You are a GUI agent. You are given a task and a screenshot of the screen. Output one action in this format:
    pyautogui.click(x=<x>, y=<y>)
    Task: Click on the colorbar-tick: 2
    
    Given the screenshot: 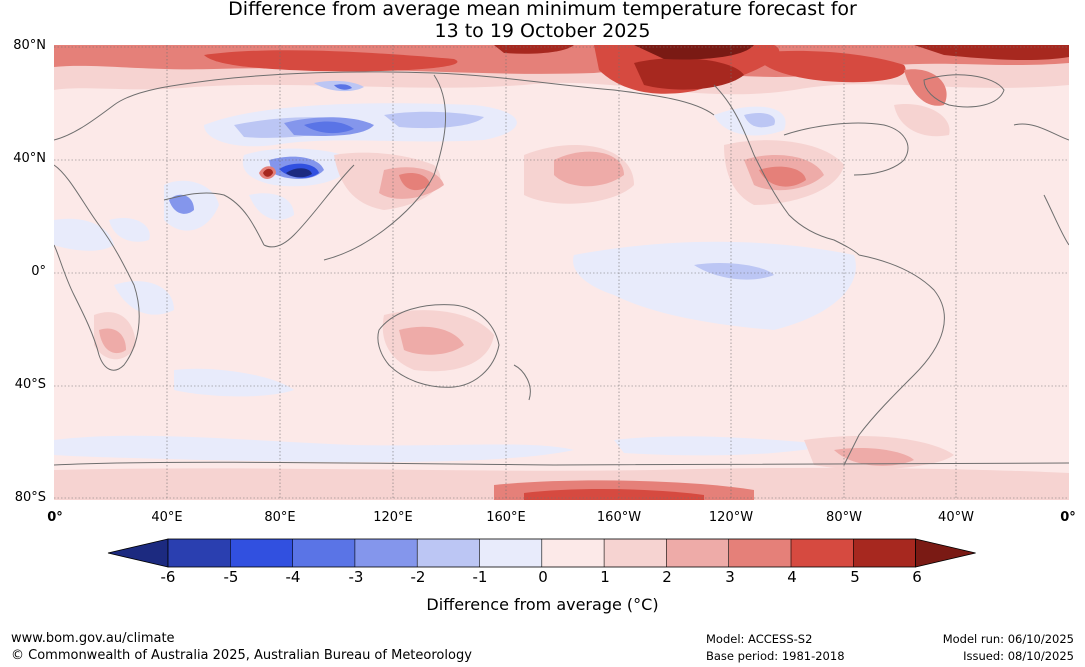 What is the action you would take?
    pyautogui.click(x=667, y=577)
    